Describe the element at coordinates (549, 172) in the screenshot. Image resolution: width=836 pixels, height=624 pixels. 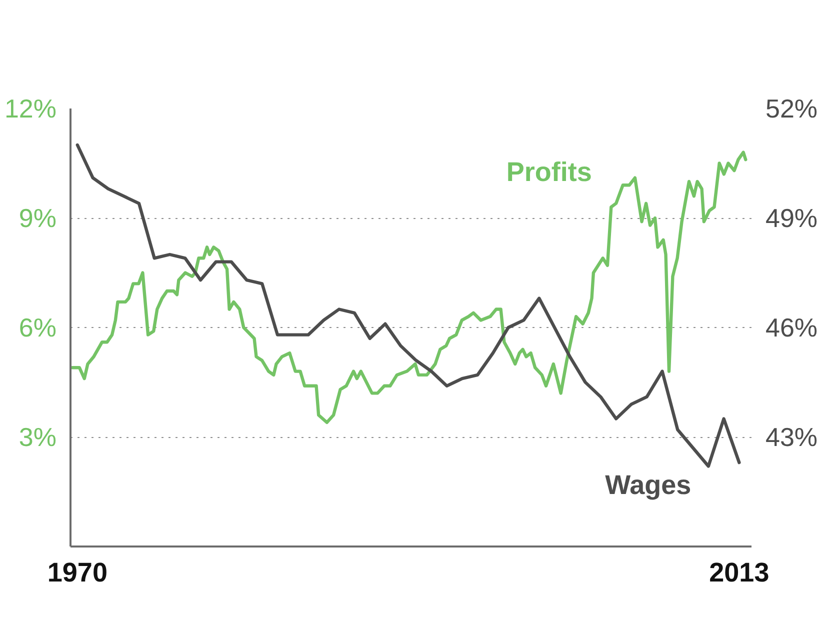
I see `series-label: Profits` at that location.